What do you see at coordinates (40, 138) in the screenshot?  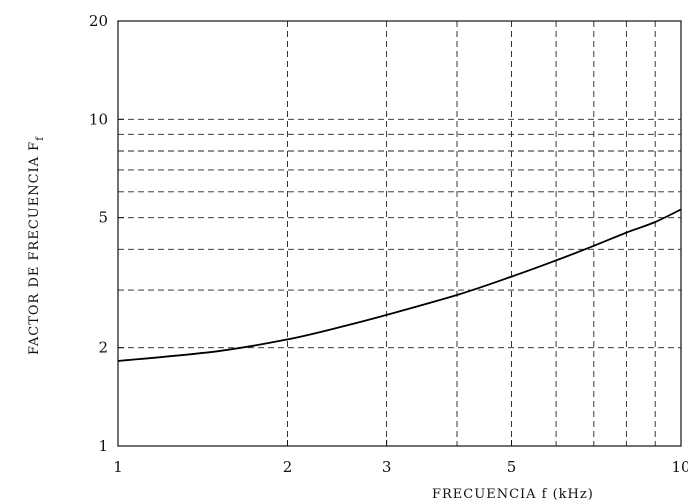 I see `y-axis-label-subscript: f` at bounding box center [40, 138].